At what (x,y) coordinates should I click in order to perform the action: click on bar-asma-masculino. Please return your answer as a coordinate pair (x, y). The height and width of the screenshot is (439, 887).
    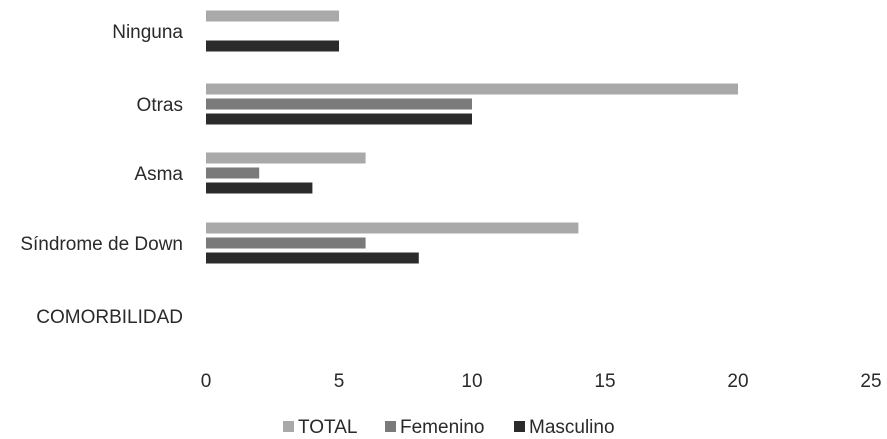
    Looking at the image, I should click on (259, 188).